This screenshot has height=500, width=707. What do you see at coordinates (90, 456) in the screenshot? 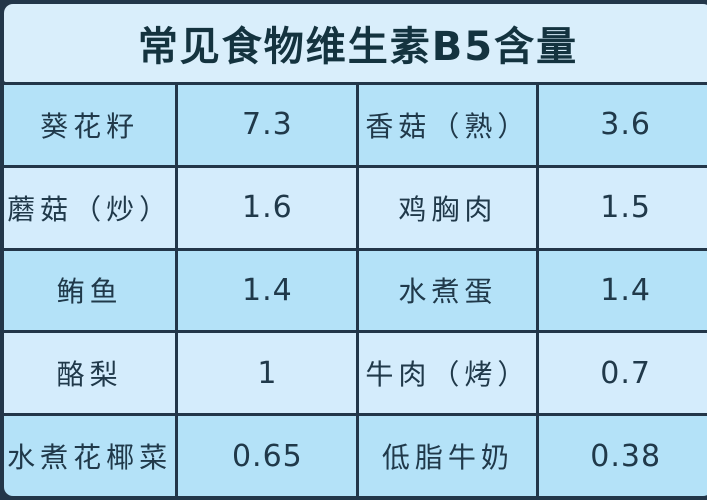
I see `food-name-cell: 水煮花椰菜` at bounding box center [90, 456].